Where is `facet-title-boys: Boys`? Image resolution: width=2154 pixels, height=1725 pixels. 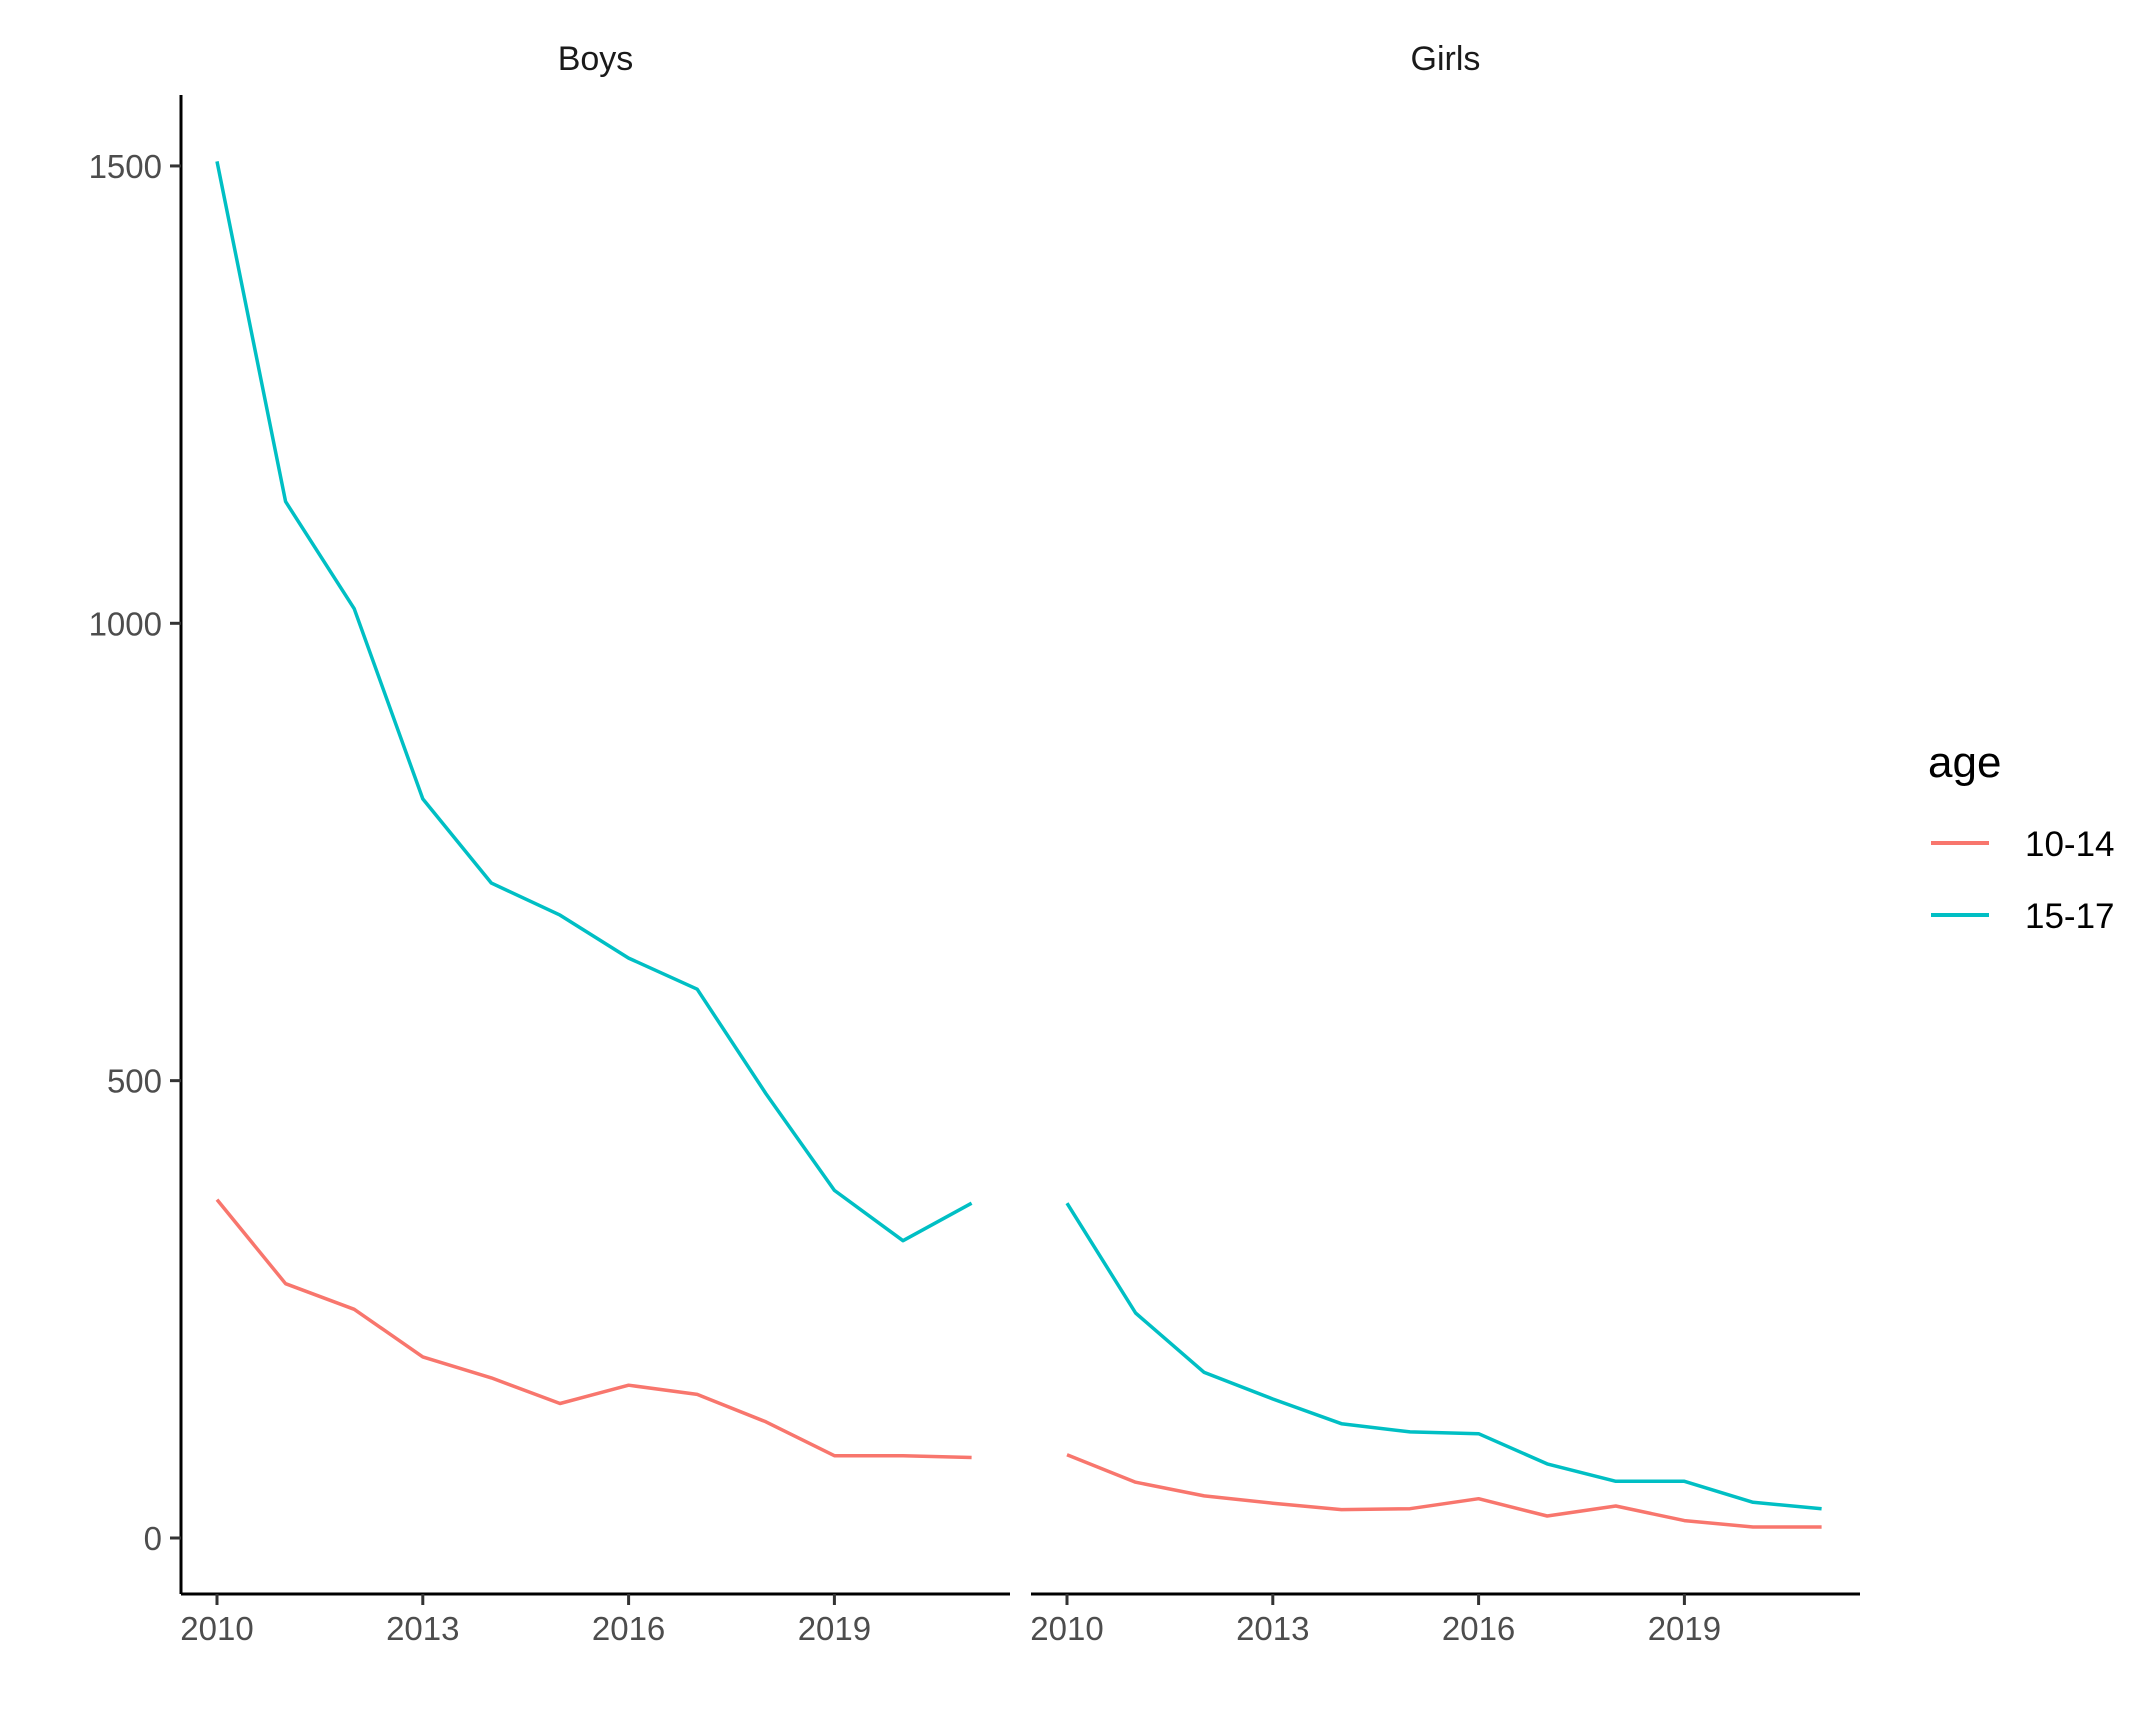
facet-title-boys: Boys is located at coordinates (596, 59).